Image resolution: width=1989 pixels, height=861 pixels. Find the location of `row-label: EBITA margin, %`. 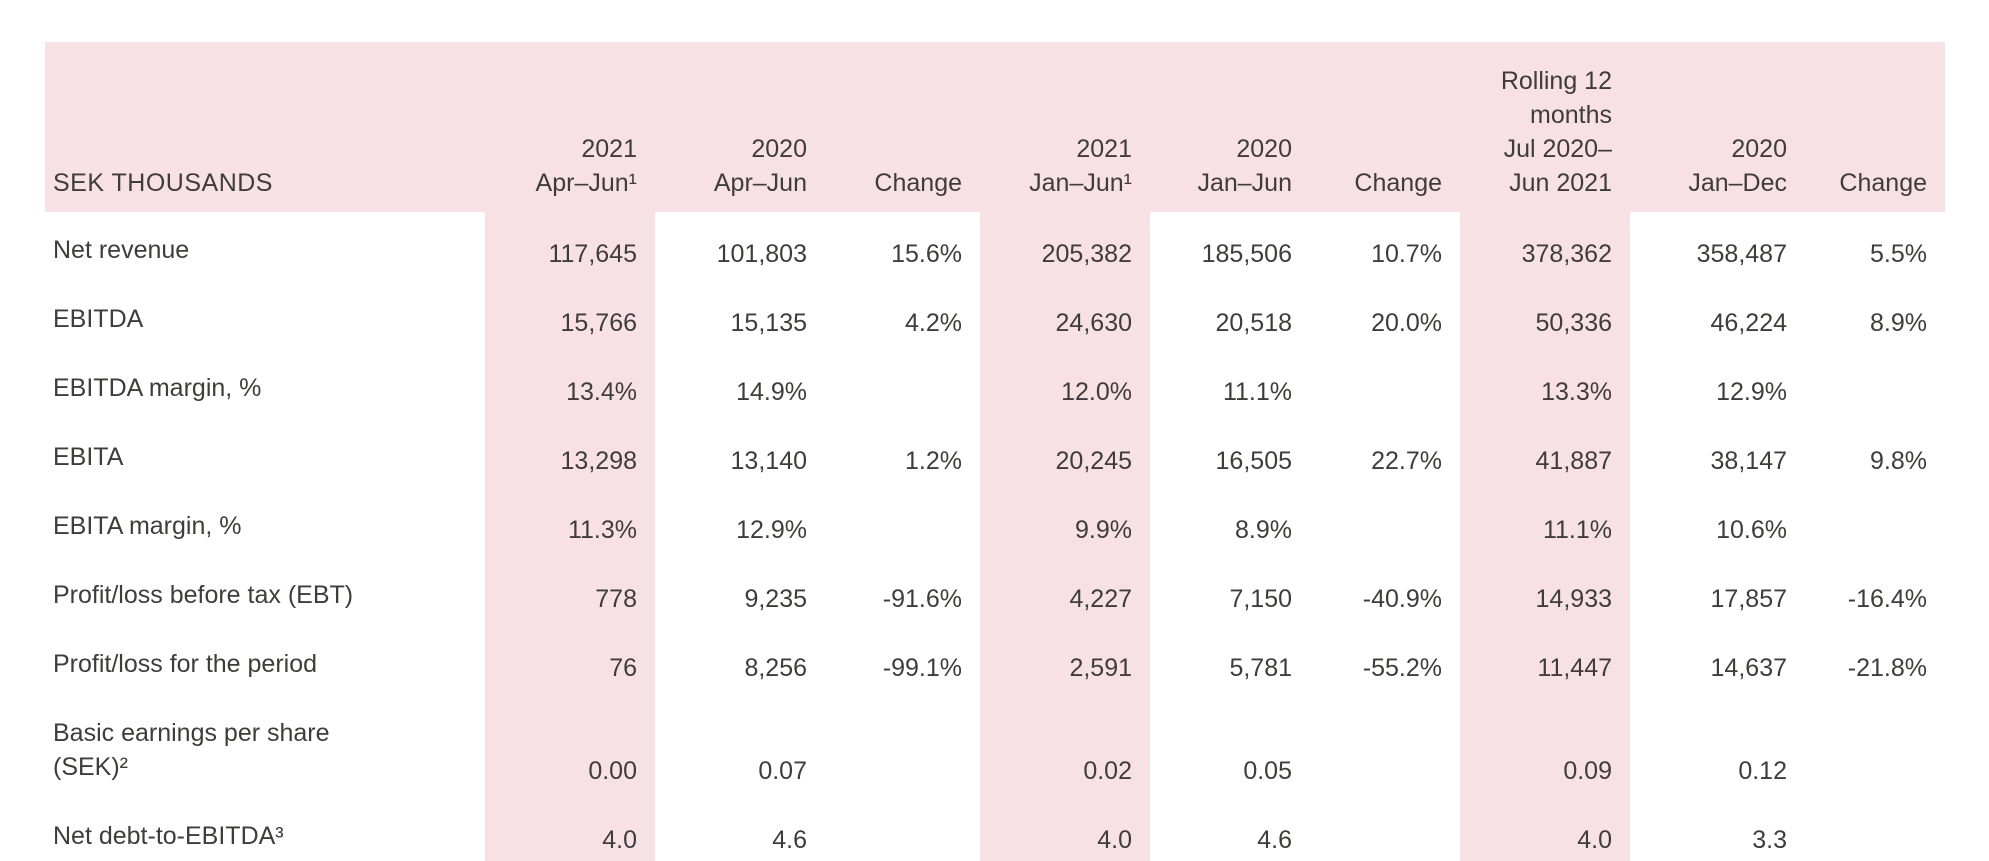

row-label: EBITA margin, % is located at coordinates (265, 522).